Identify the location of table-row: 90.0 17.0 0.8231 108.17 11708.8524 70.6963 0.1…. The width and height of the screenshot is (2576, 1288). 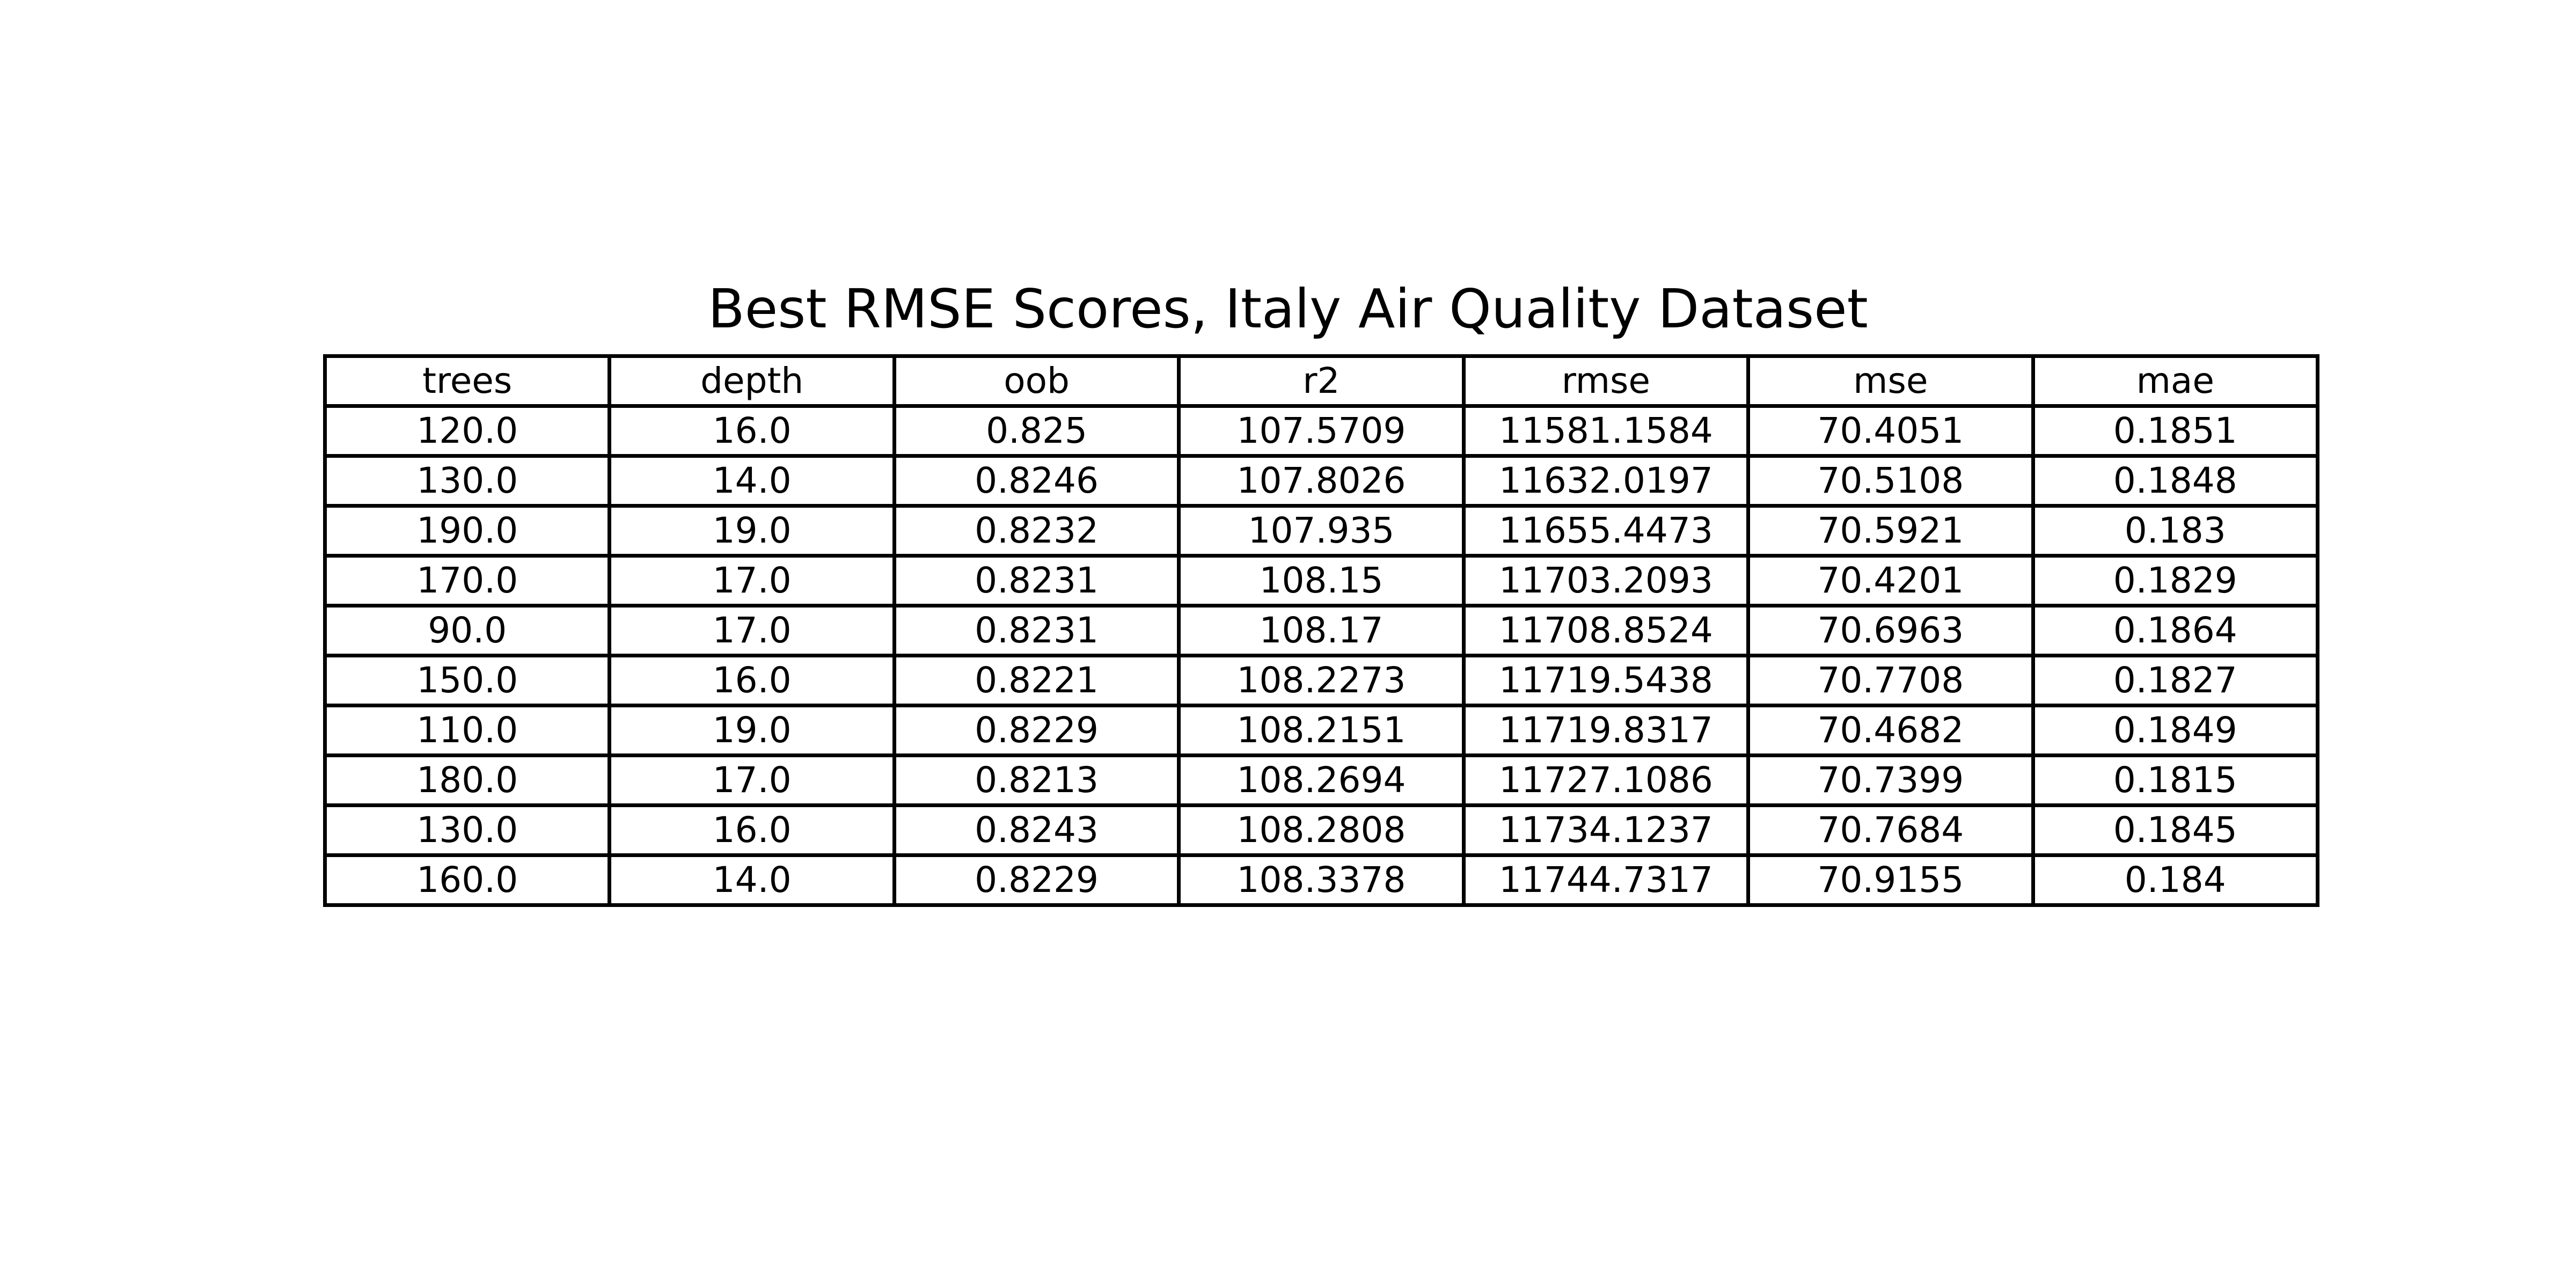
(1321, 630).